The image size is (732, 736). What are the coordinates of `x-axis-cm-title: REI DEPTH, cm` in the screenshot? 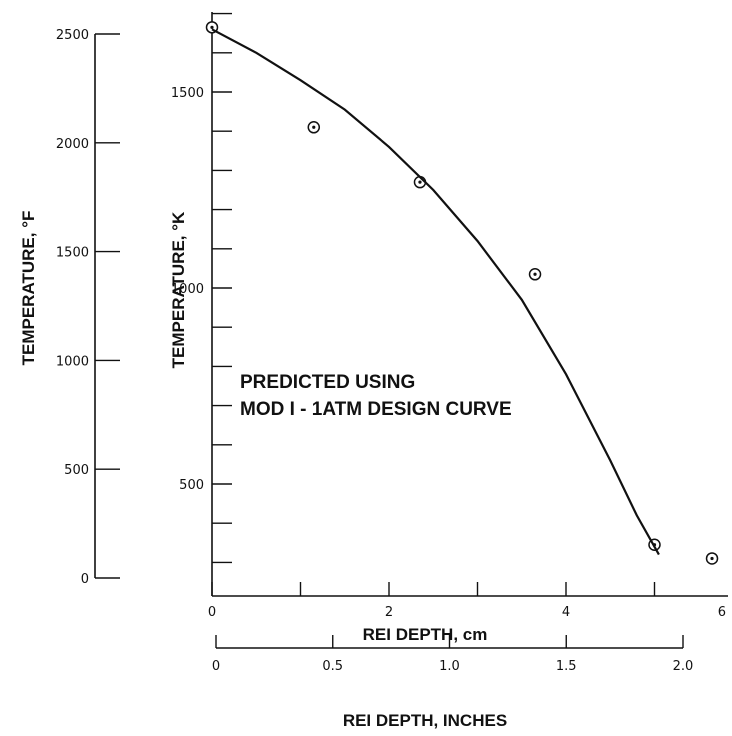 It's located at (425, 634).